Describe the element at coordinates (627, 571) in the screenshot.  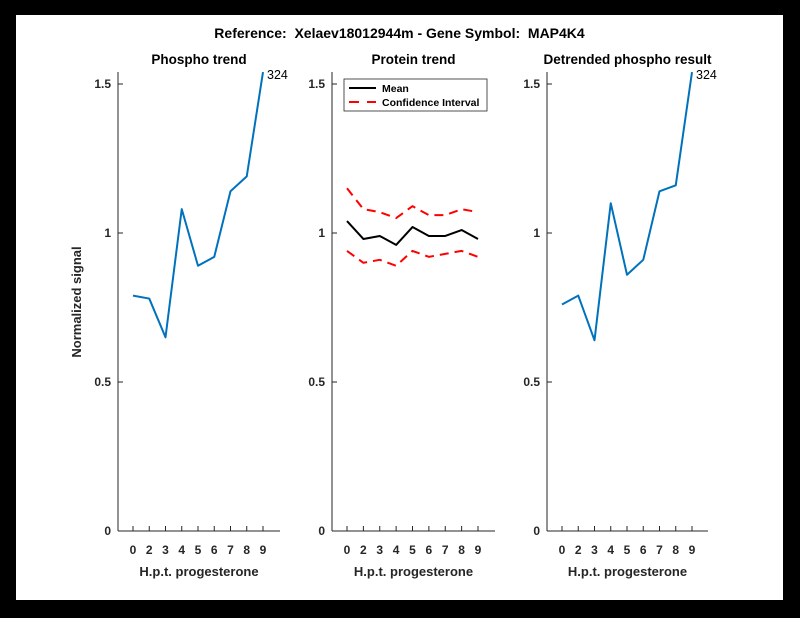
I see `x-axis-label-detrended: H.p.t. progesterone` at that location.